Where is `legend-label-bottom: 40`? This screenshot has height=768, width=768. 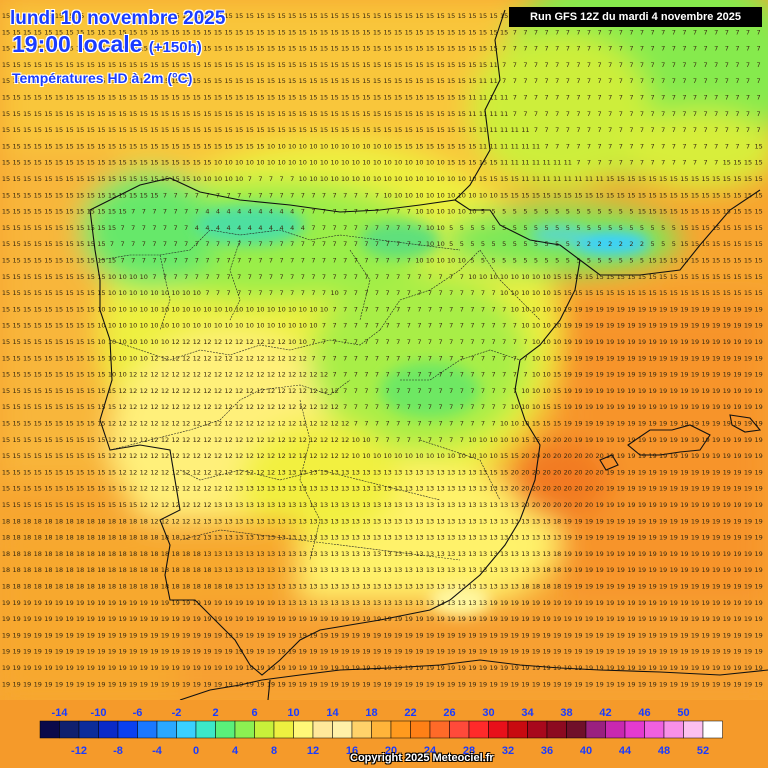 legend-label-bottom: 40 is located at coordinates (586, 751).